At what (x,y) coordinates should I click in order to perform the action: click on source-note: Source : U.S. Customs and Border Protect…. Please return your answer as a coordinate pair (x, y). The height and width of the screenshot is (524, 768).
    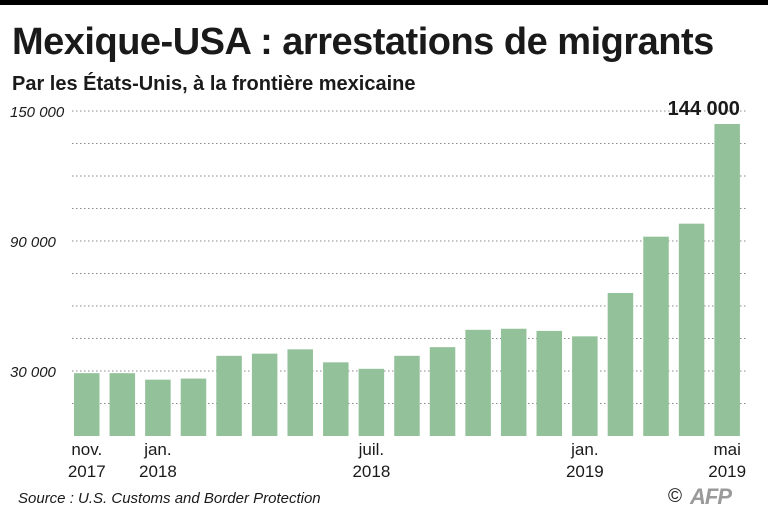
    Looking at the image, I should click on (169, 498).